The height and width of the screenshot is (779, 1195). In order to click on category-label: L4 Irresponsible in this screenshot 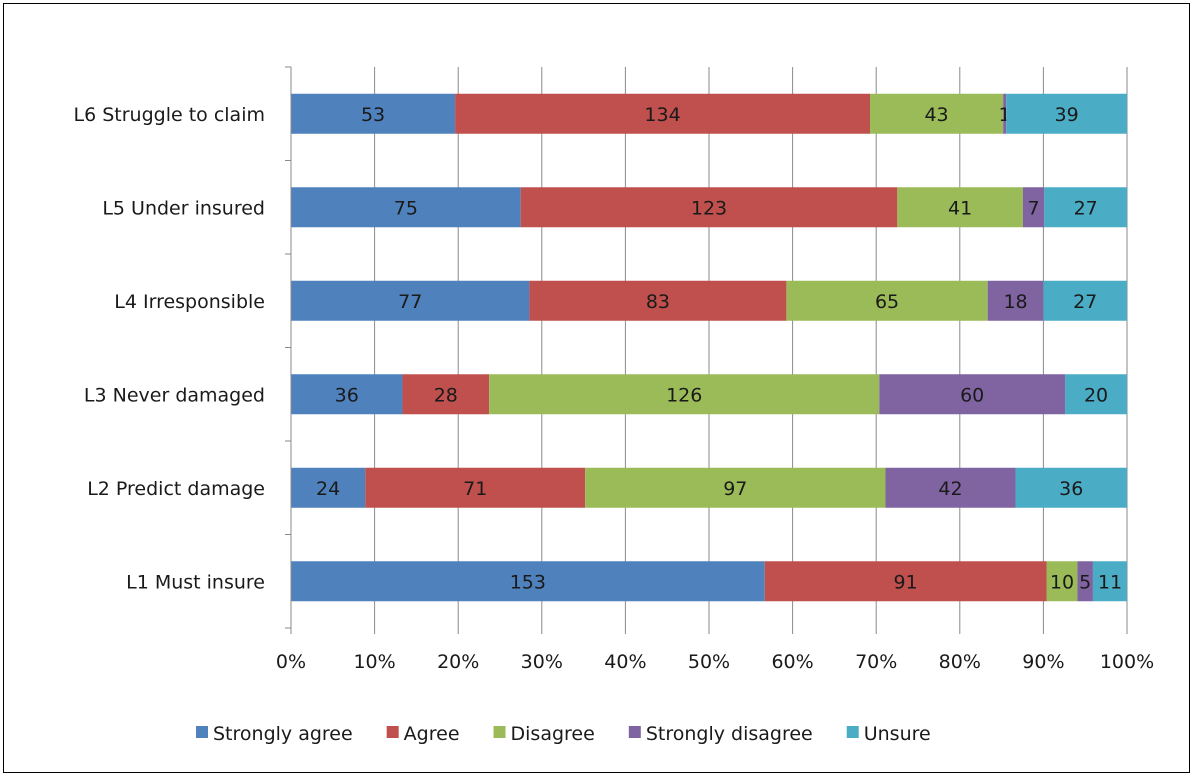, I will do `click(189, 302)`.